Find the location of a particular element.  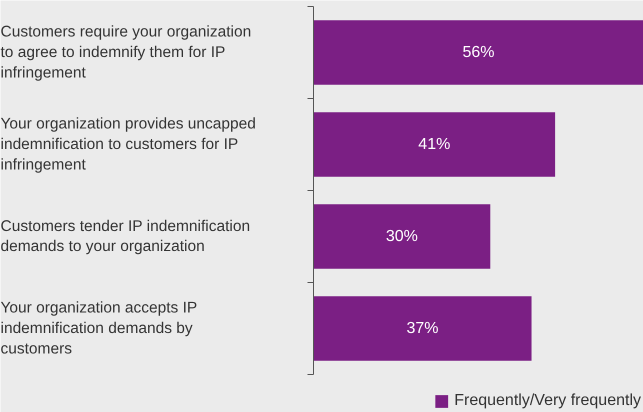

data-label: 56% is located at coordinates (478, 52).